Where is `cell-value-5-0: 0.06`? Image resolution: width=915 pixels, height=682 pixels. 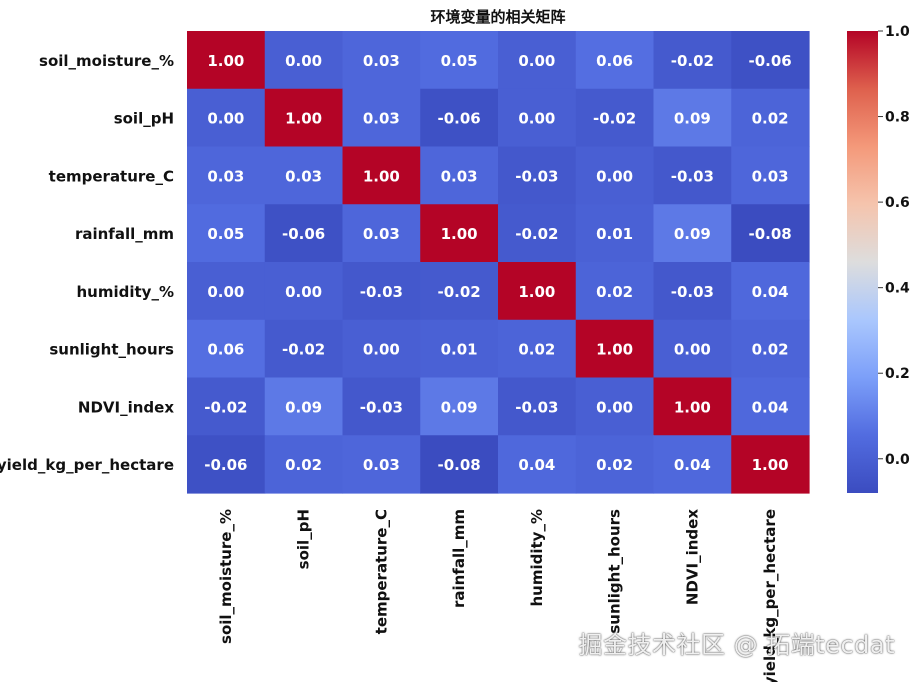 cell-value-5-0: 0.06 is located at coordinates (225, 350).